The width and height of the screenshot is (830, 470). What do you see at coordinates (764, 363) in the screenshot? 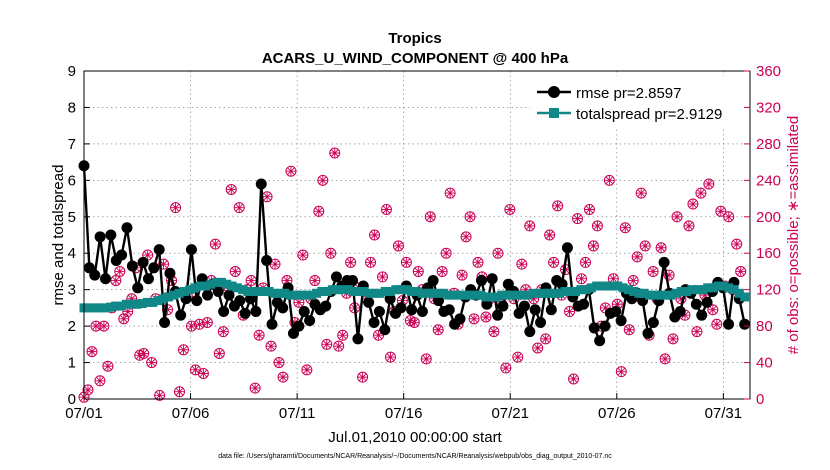
I see `y-right-tick-label: 40` at bounding box center [764, 363].